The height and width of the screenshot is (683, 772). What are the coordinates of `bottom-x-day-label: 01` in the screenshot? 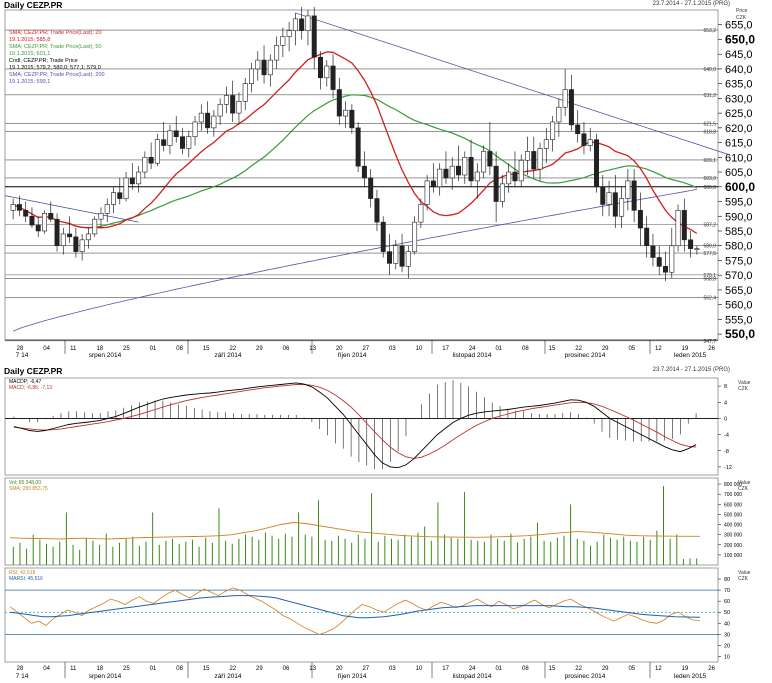 It's located at (498, 669).